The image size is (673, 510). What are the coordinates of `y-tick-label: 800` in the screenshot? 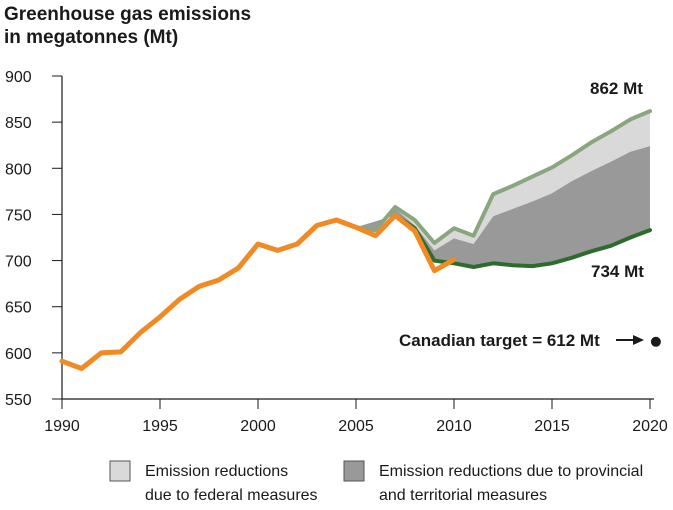 It's located at (18, 169).